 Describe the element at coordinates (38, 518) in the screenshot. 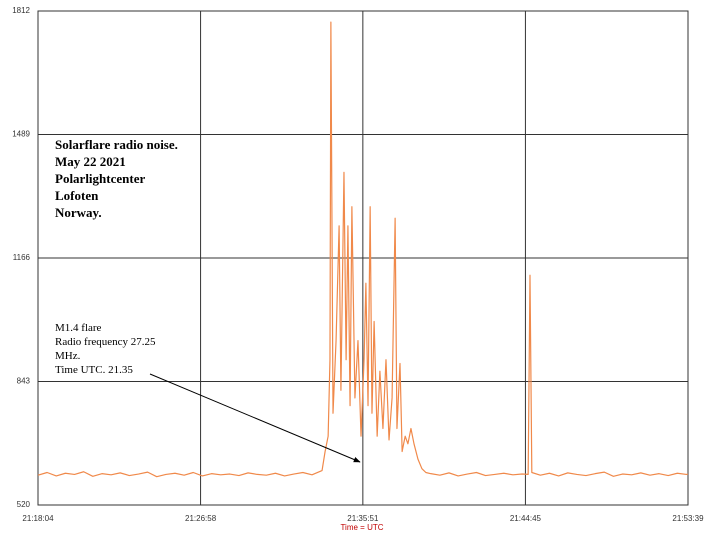

I see `x-tick-label: 21:18:04` at that location.